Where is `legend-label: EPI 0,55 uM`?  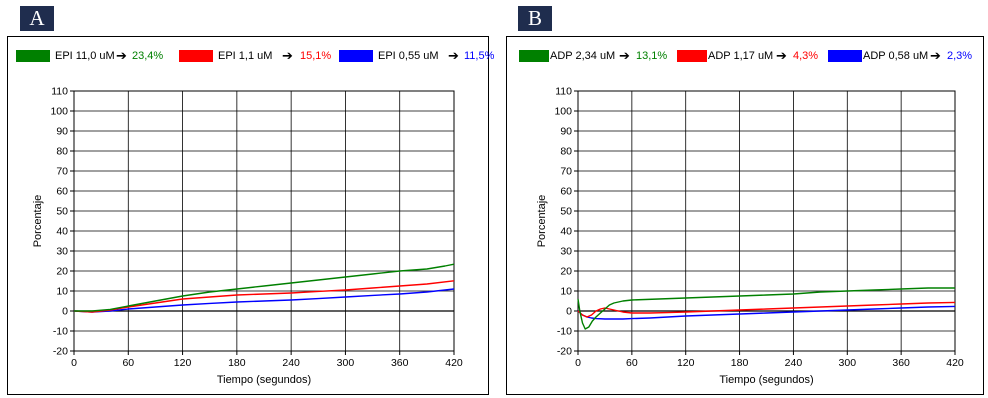
legend-label: EPI 0,55 uM is located at coordinates (408, 56).